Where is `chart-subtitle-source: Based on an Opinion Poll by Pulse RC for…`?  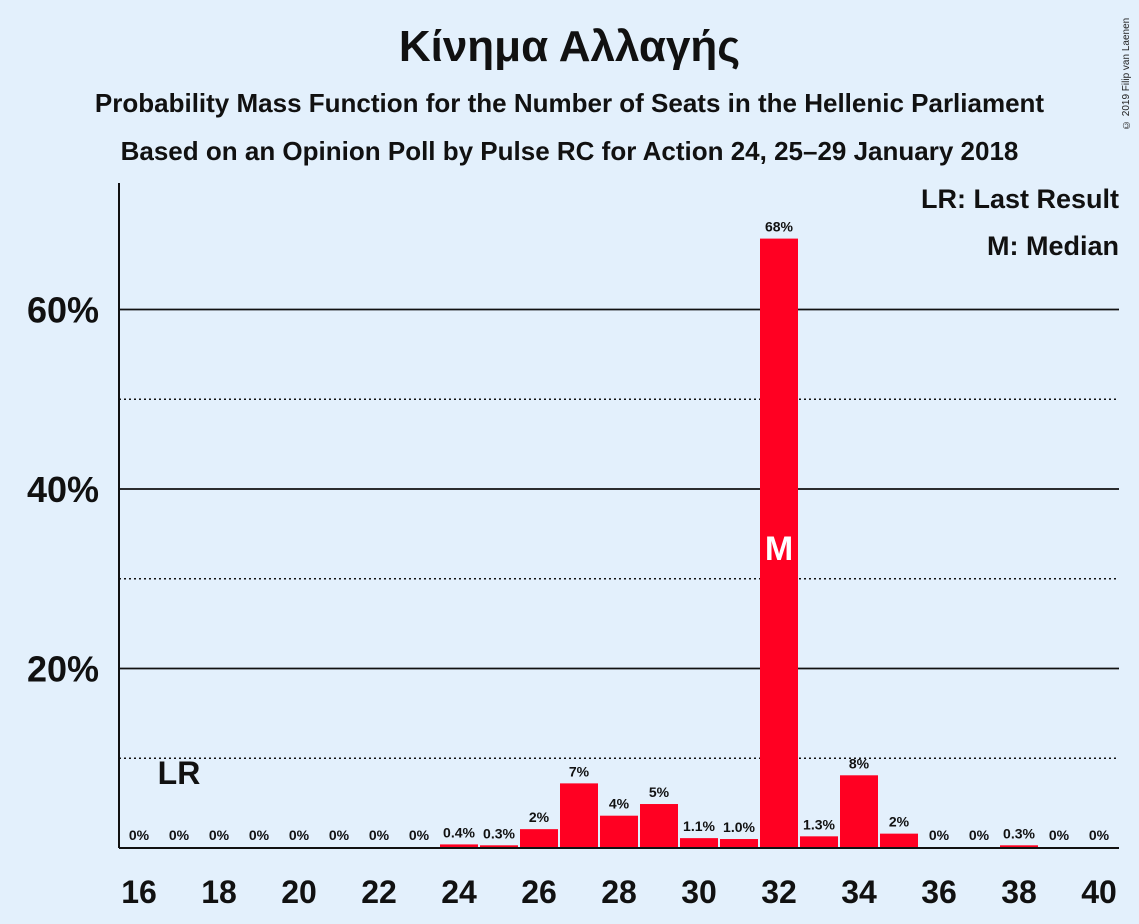
chart-subtitle-source: Based on an Opinion Poll by Pulse RC for… is located at coordinates (569, 151).